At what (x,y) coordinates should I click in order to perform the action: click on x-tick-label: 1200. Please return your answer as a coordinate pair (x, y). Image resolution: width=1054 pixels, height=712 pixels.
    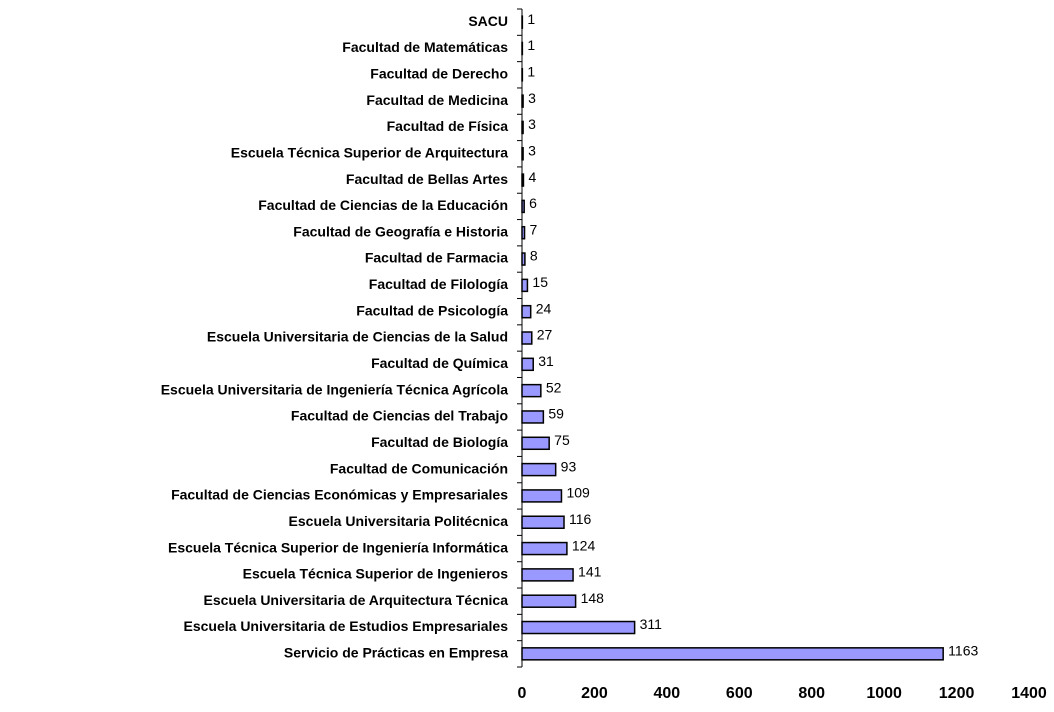
    Looking at the image, I should click on (957, 693).